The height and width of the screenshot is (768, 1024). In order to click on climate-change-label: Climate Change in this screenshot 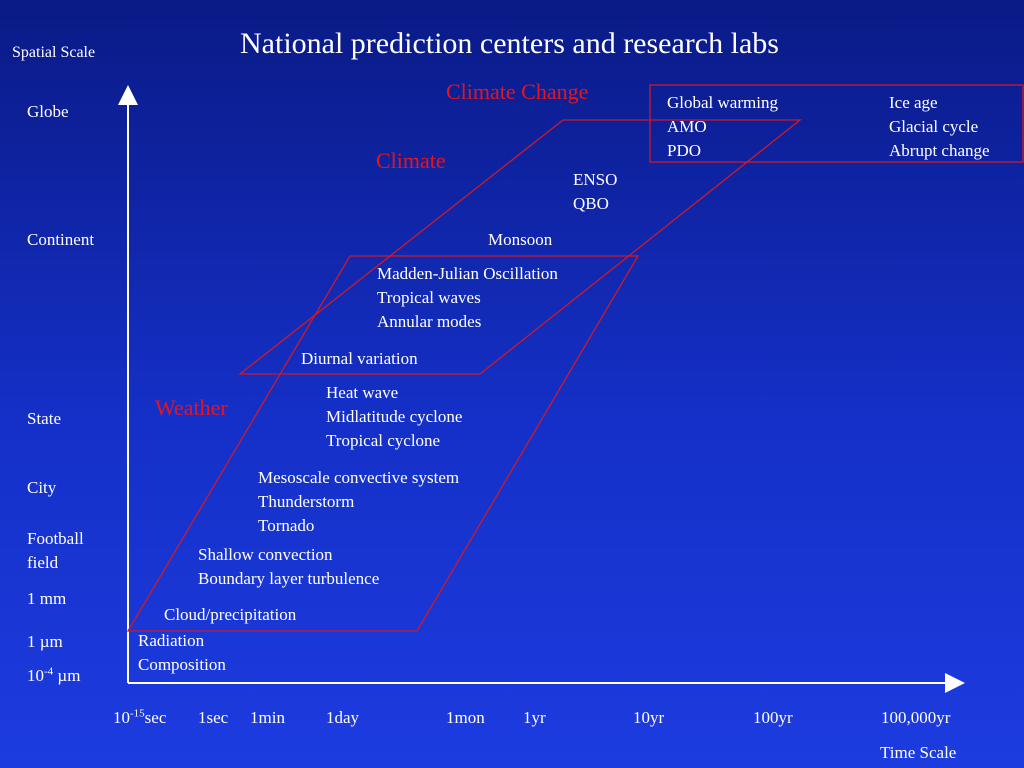, I will do `click(517, 91)`.